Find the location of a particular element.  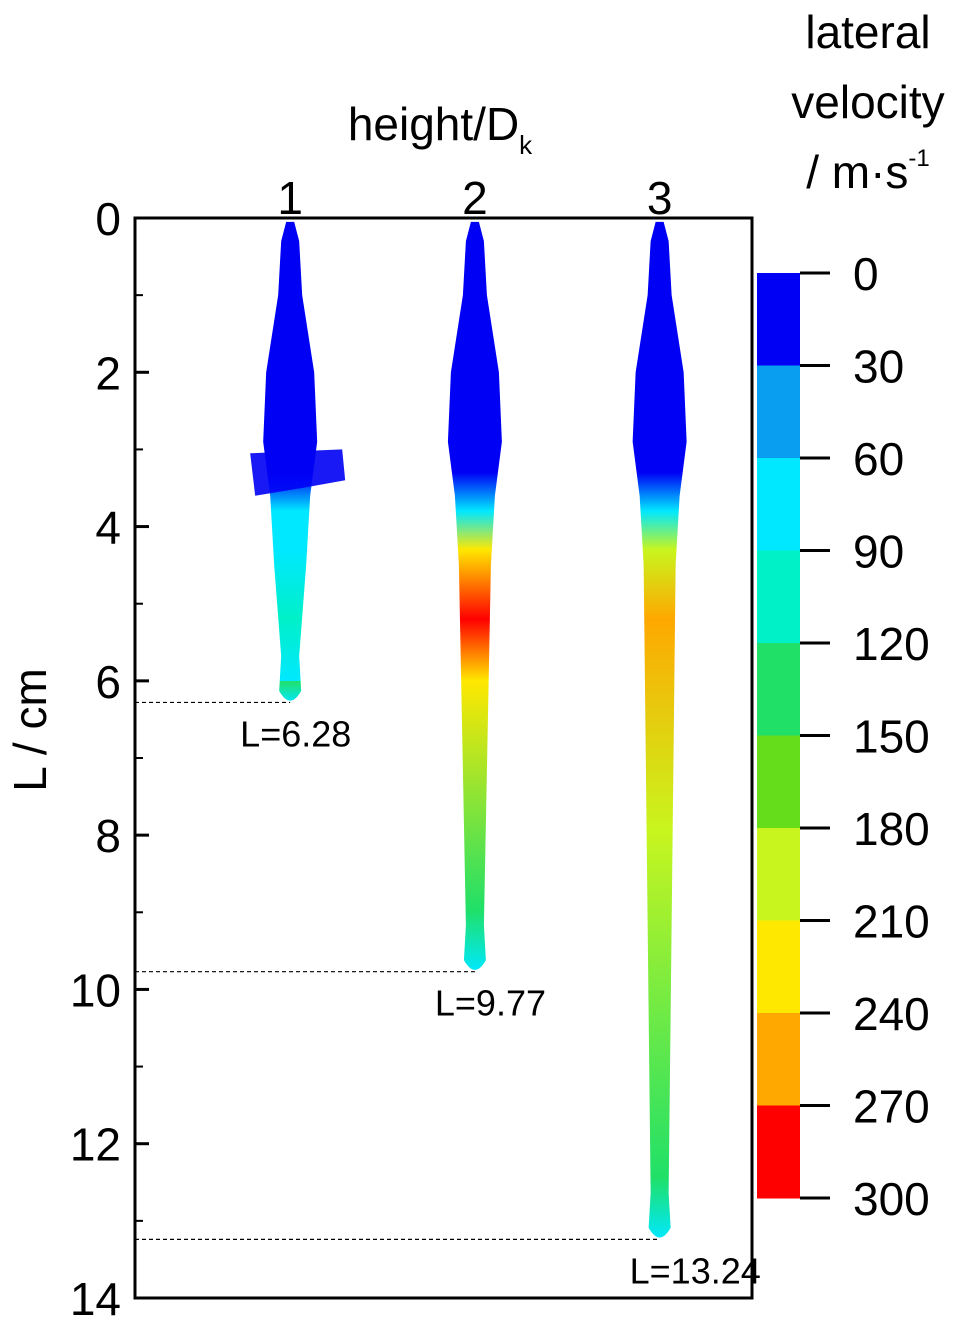

colorbar-tick-label: 180 is located at coordinates (891, 829).